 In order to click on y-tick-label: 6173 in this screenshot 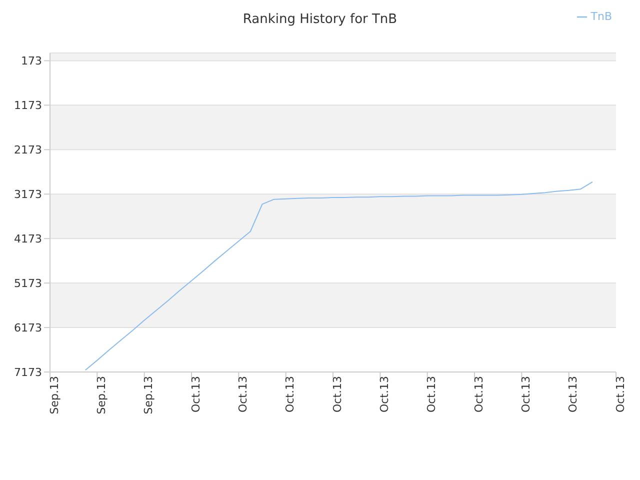, I will do `click(28, 327)`.